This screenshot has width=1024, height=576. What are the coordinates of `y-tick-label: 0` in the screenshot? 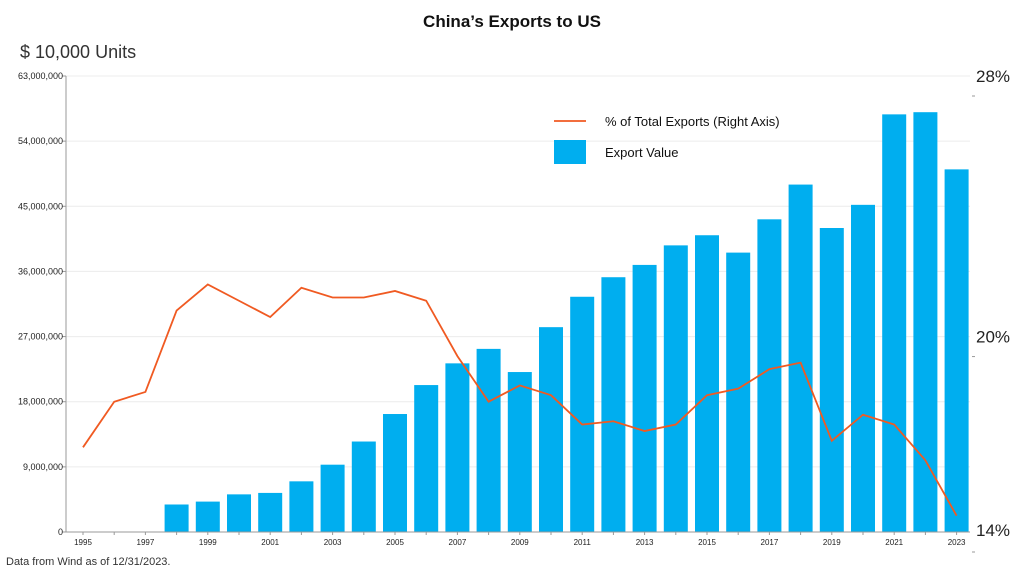 It's located at (60, 532).